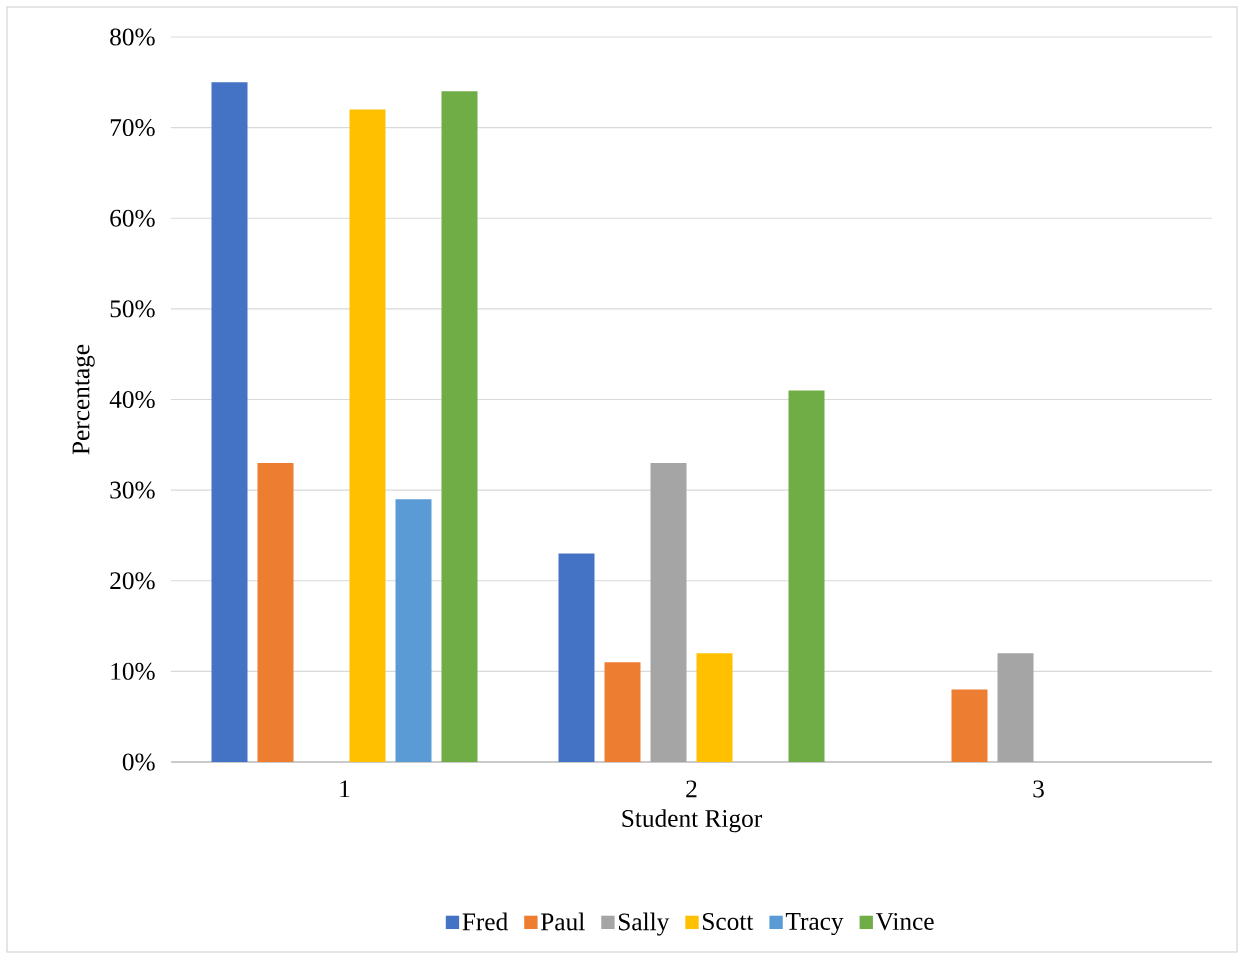 This screenshot has height=955, width=1244. What do you see at coordinates (132, 37) in the screenshot?
I see `y-tick-label: 80%` at bounding box center [132, 37].